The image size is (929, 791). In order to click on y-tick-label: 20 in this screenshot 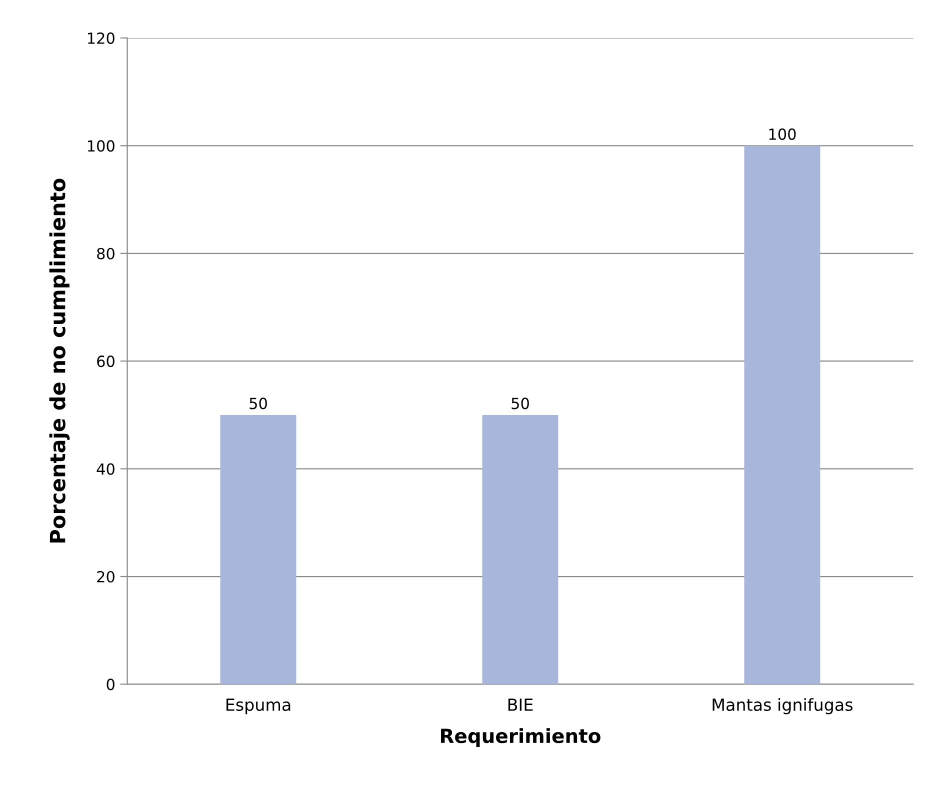, I will do `click(105, 576)`.